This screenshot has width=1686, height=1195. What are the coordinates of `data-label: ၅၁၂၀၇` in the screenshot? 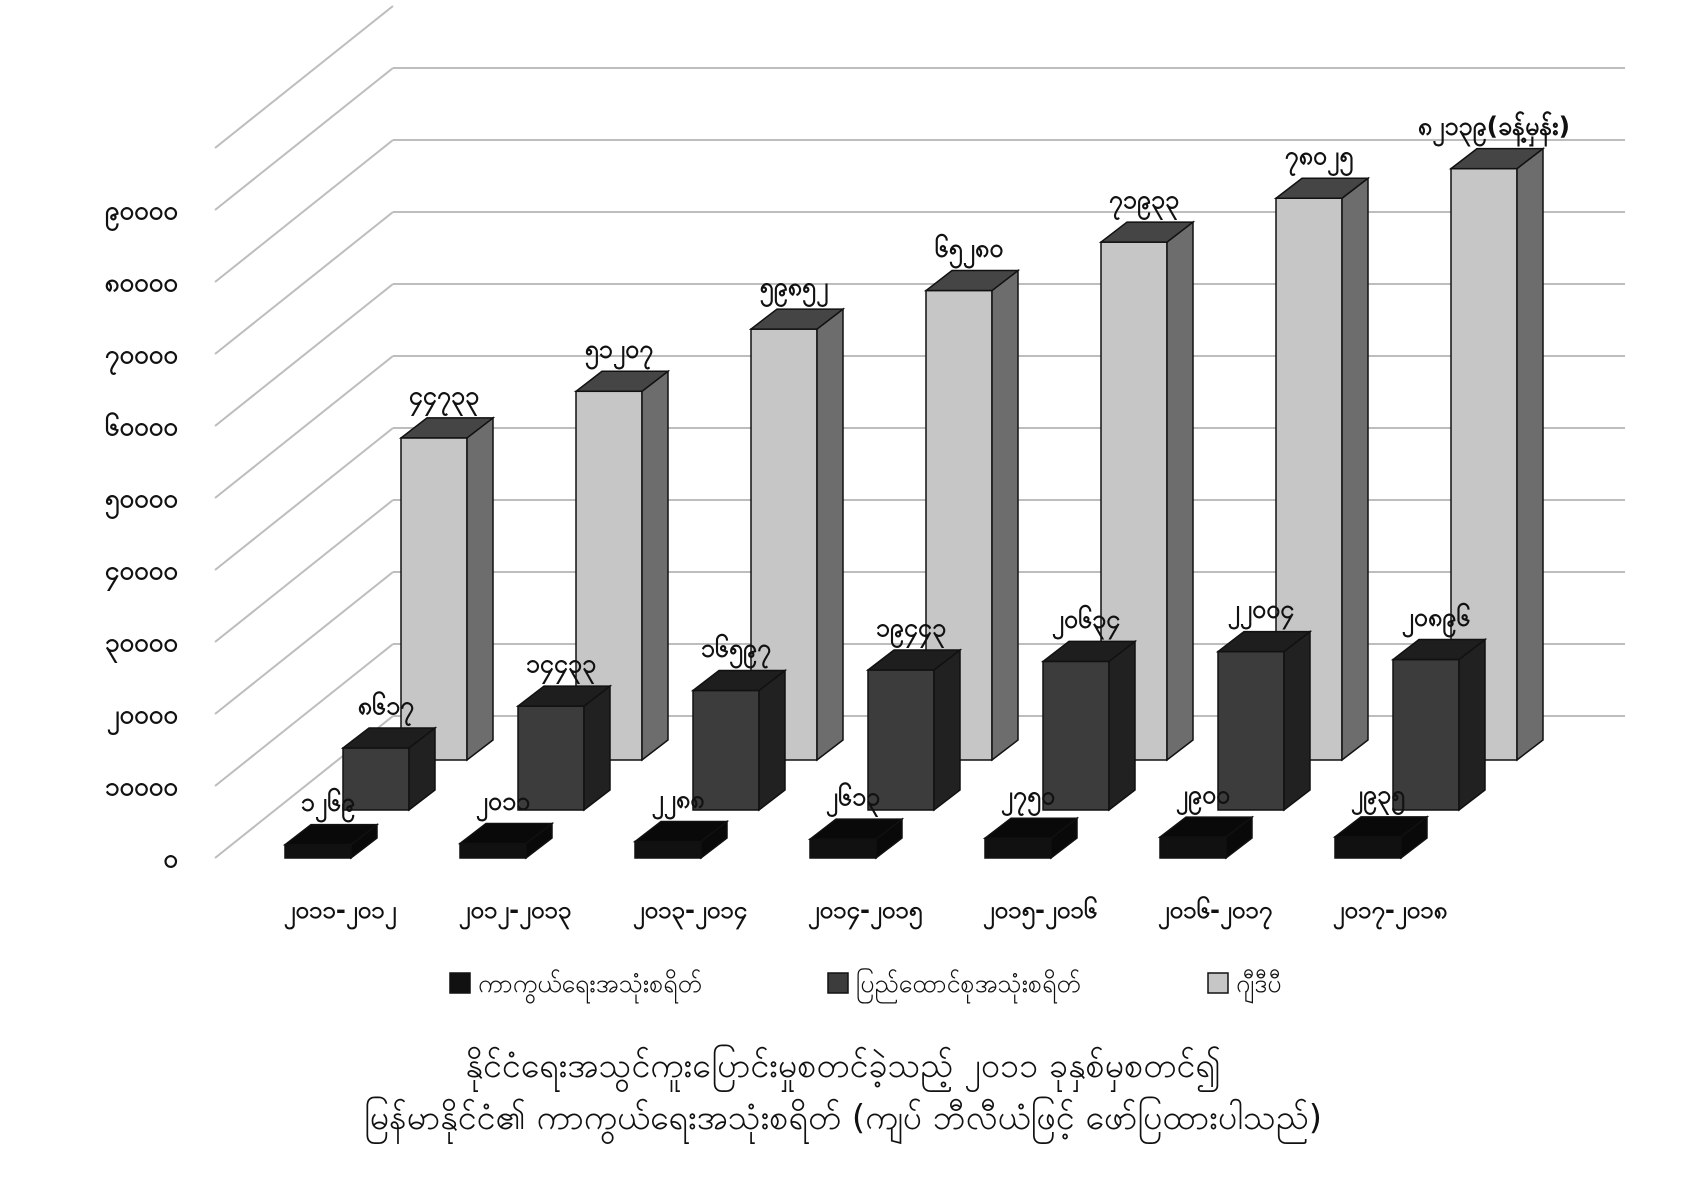 It's located at (619, 351).